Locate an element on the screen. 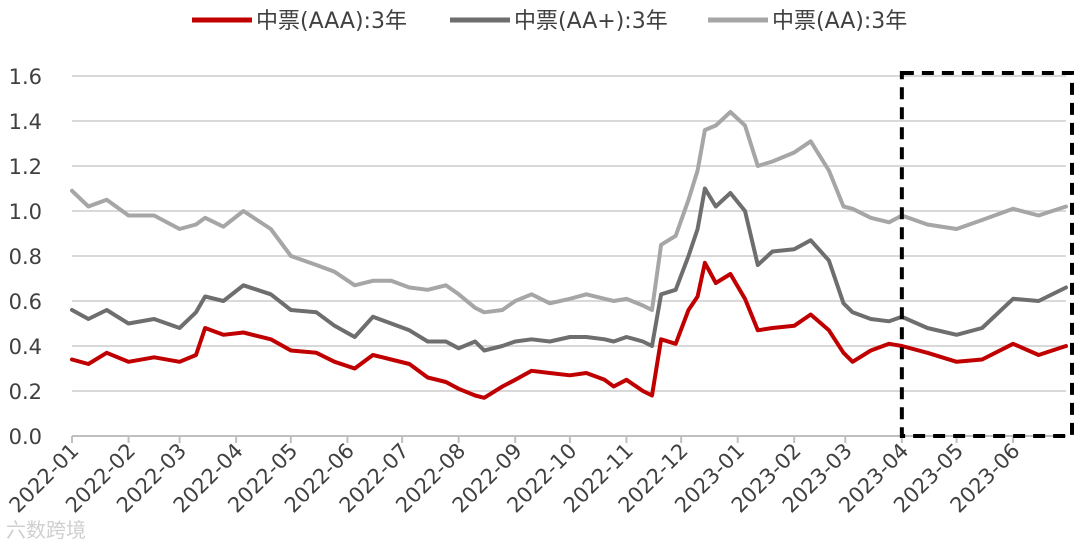 This screenshot has width=1080, height=551. y-tick-label: 0.8 is located at coordinates (25, 257).